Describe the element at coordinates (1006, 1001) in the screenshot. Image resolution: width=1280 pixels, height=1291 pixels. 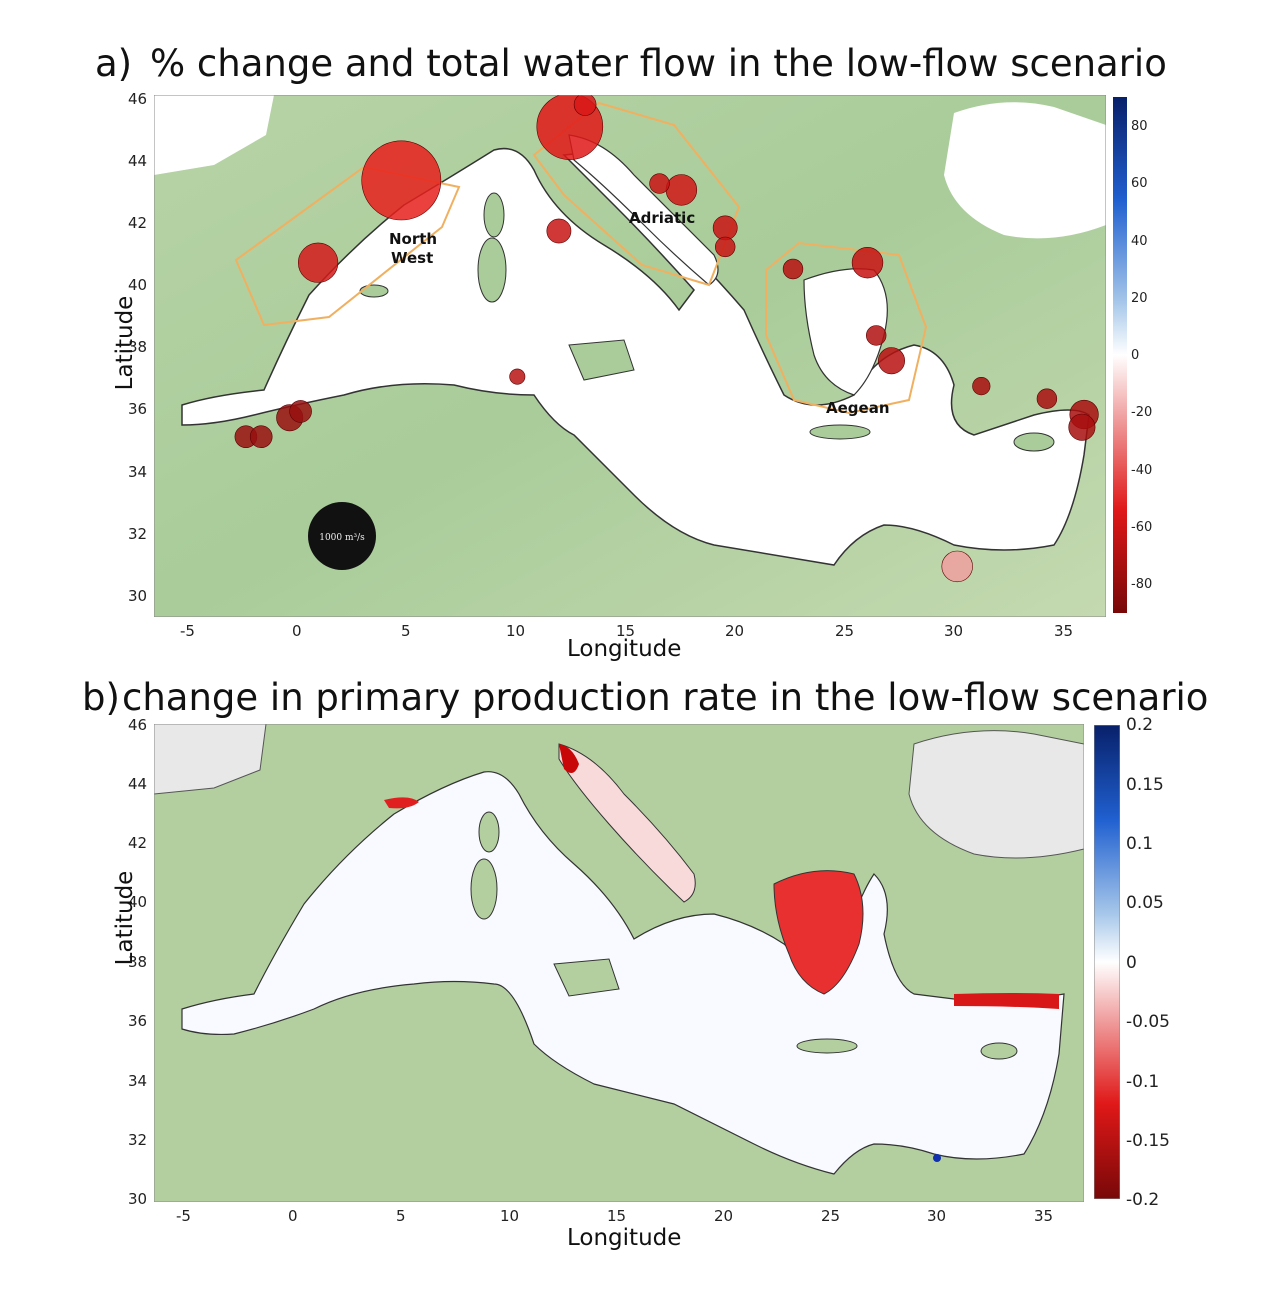
I see `levant-hotspot` at that location.